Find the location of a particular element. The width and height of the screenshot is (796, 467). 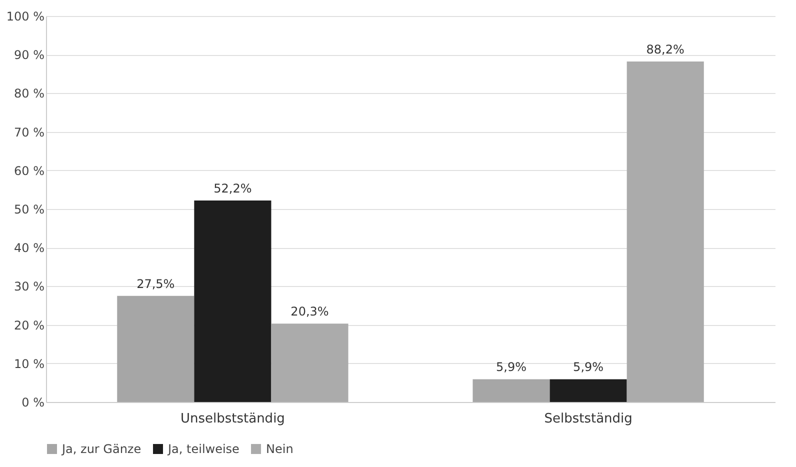

x-tick-label: Unselbstständig is located at coordinates (232, 419).